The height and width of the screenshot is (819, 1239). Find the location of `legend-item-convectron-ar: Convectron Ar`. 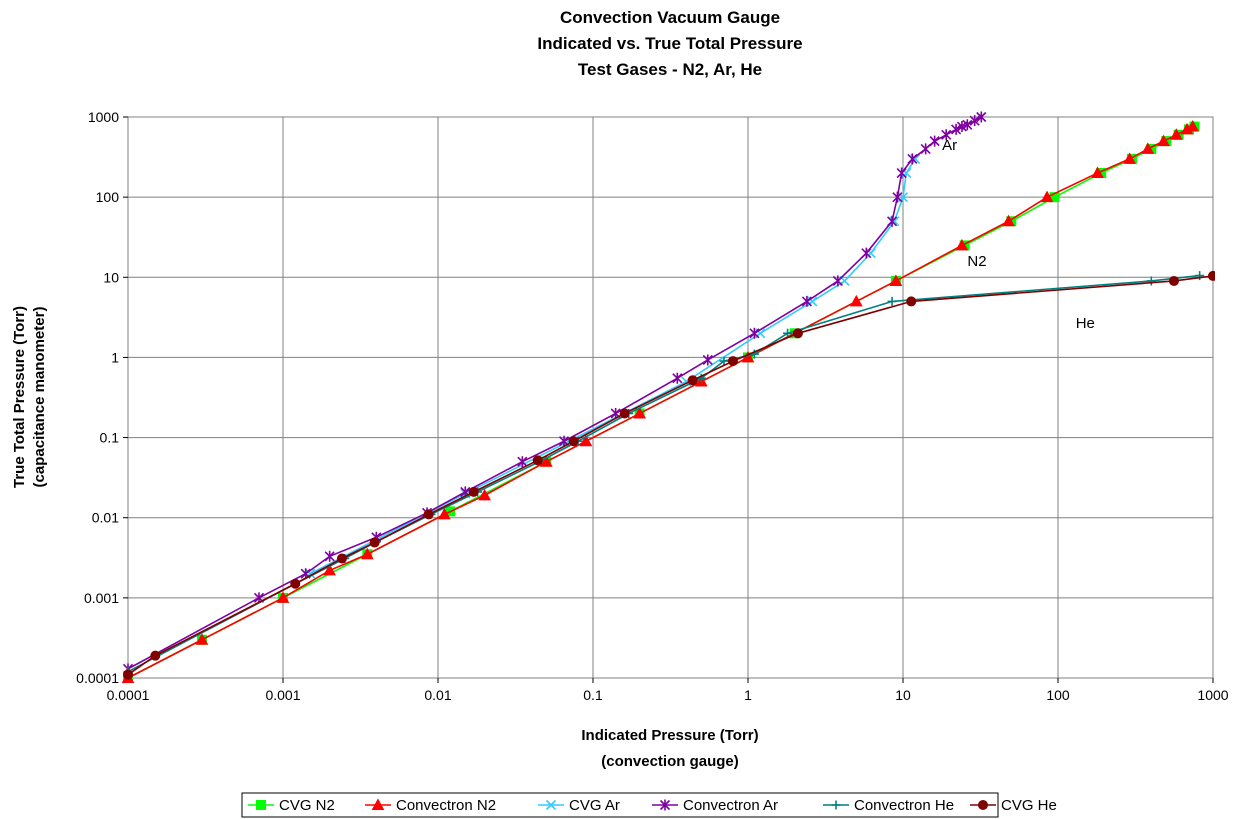

legend-item-convectron-ar: Convectron Ar is located at coordinates (715, 805).